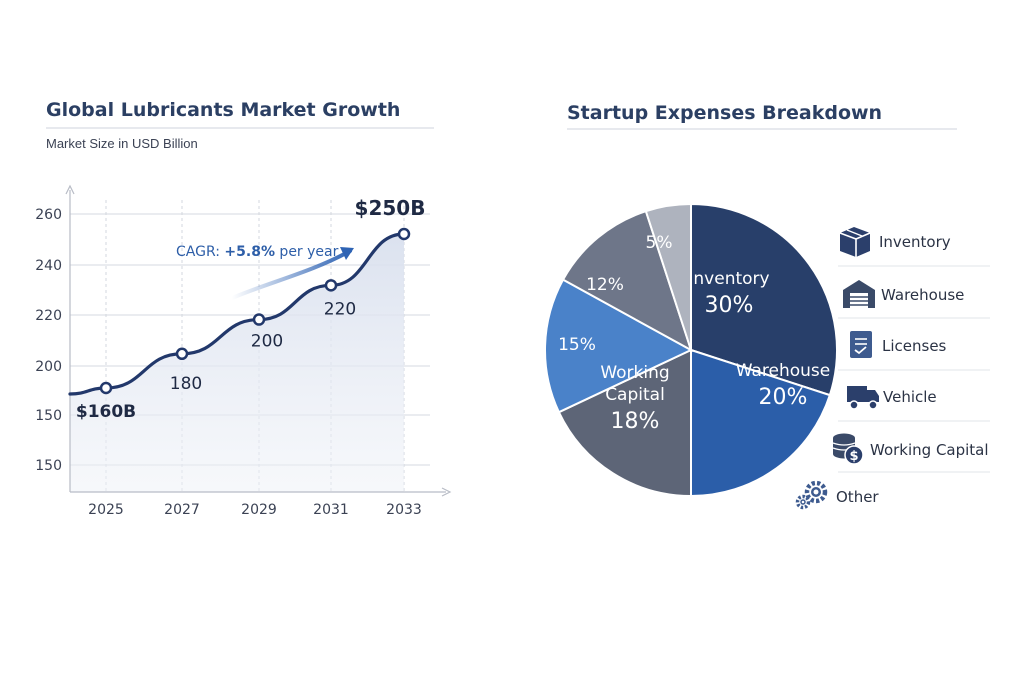 This screenshot has width=1024, height=683. Describe the element at coordinates (259, 510) in the screenshot. I see `x-tick-label: 2029` at that location.